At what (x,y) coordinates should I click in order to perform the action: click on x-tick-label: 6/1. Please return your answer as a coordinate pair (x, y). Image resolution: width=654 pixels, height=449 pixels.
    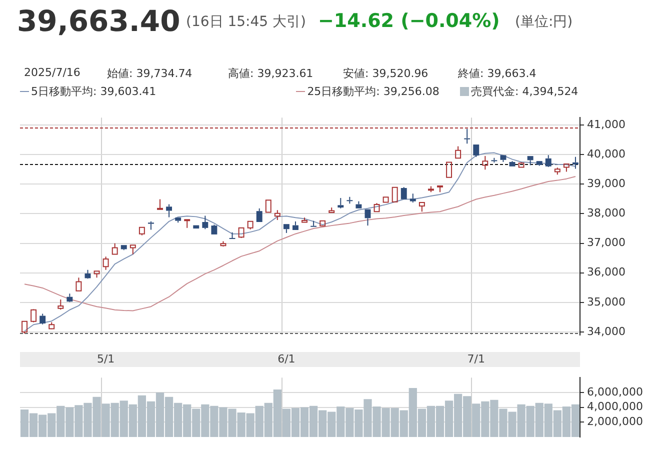
    Looking at the image, I should click on (287, 359).